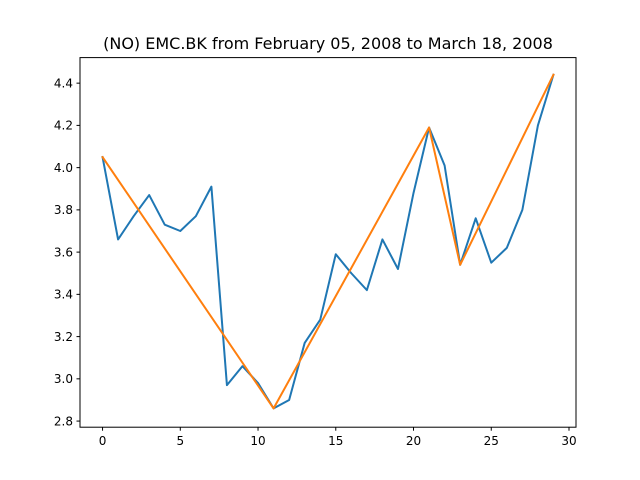  I want to click on y-axis: 2.8 3.0 3.2 3.4 3.6 3.8 4.0 4.2 4.4, so click(67, 252).